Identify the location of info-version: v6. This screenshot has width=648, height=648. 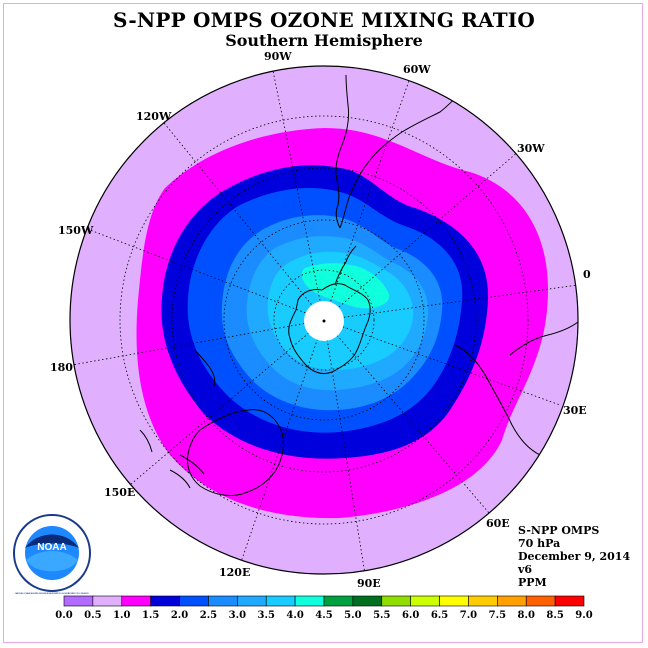
(525, 569).